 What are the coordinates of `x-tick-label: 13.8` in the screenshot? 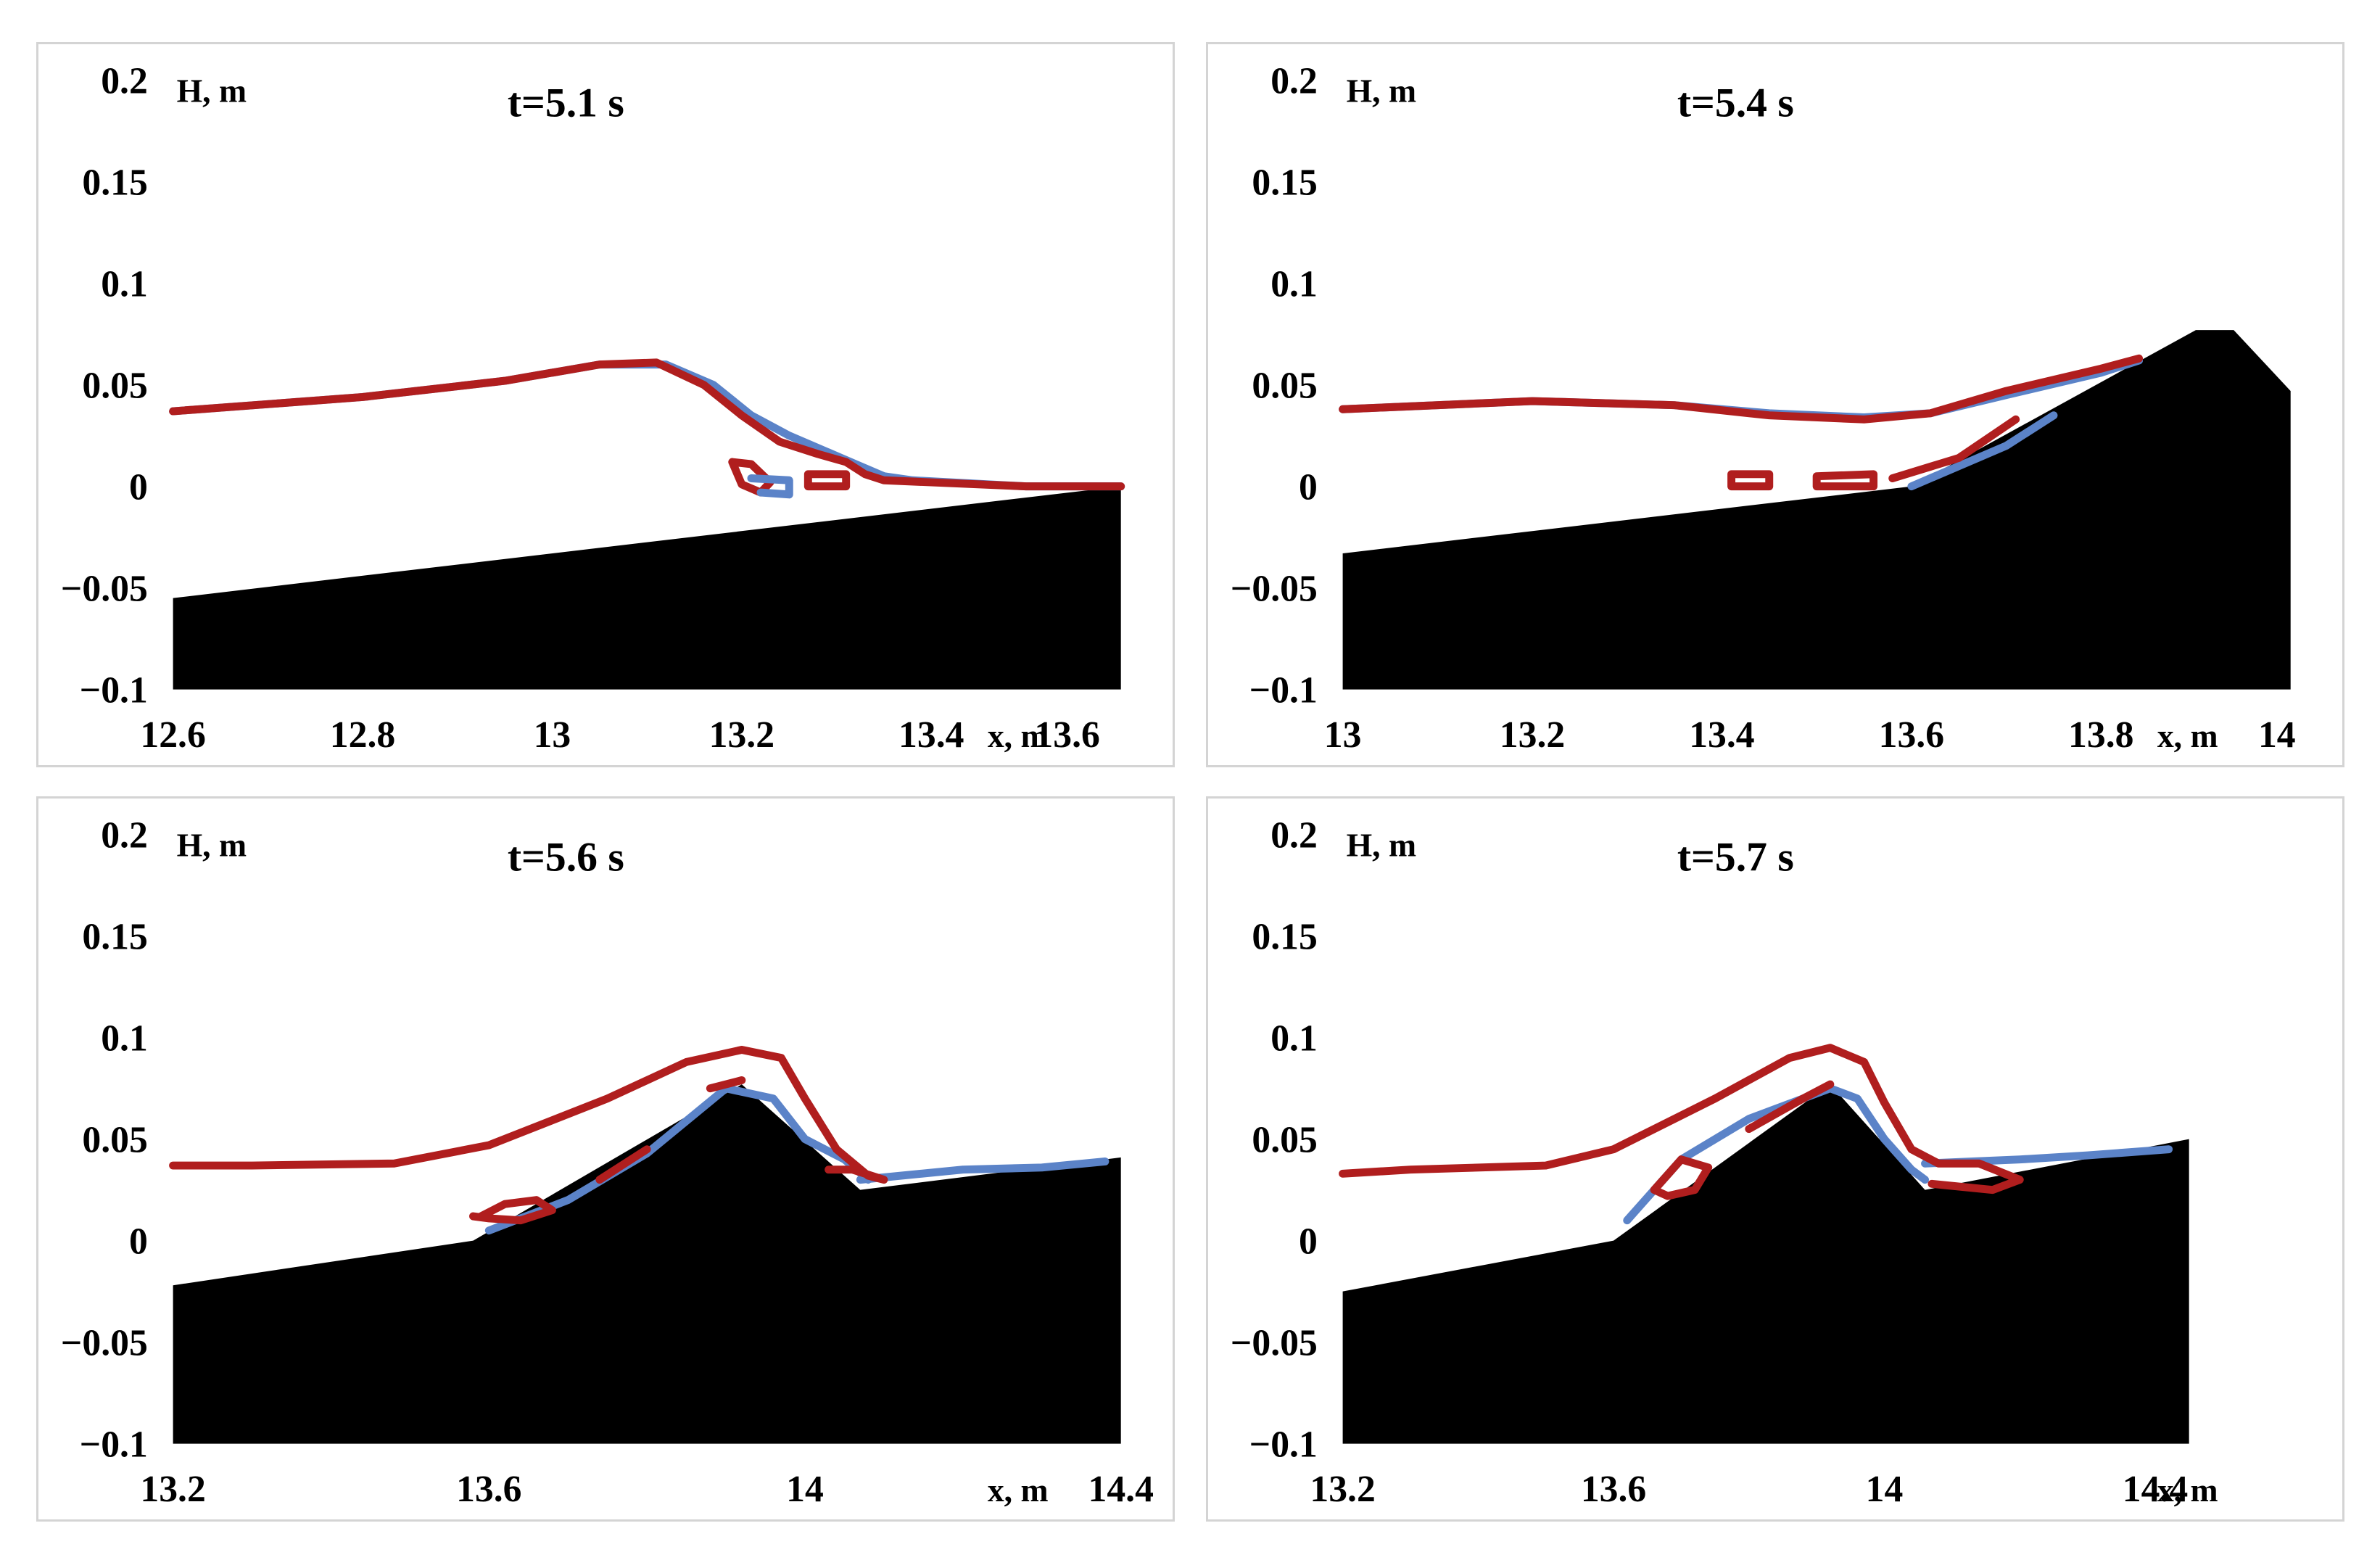 It's located at (2100, 735).